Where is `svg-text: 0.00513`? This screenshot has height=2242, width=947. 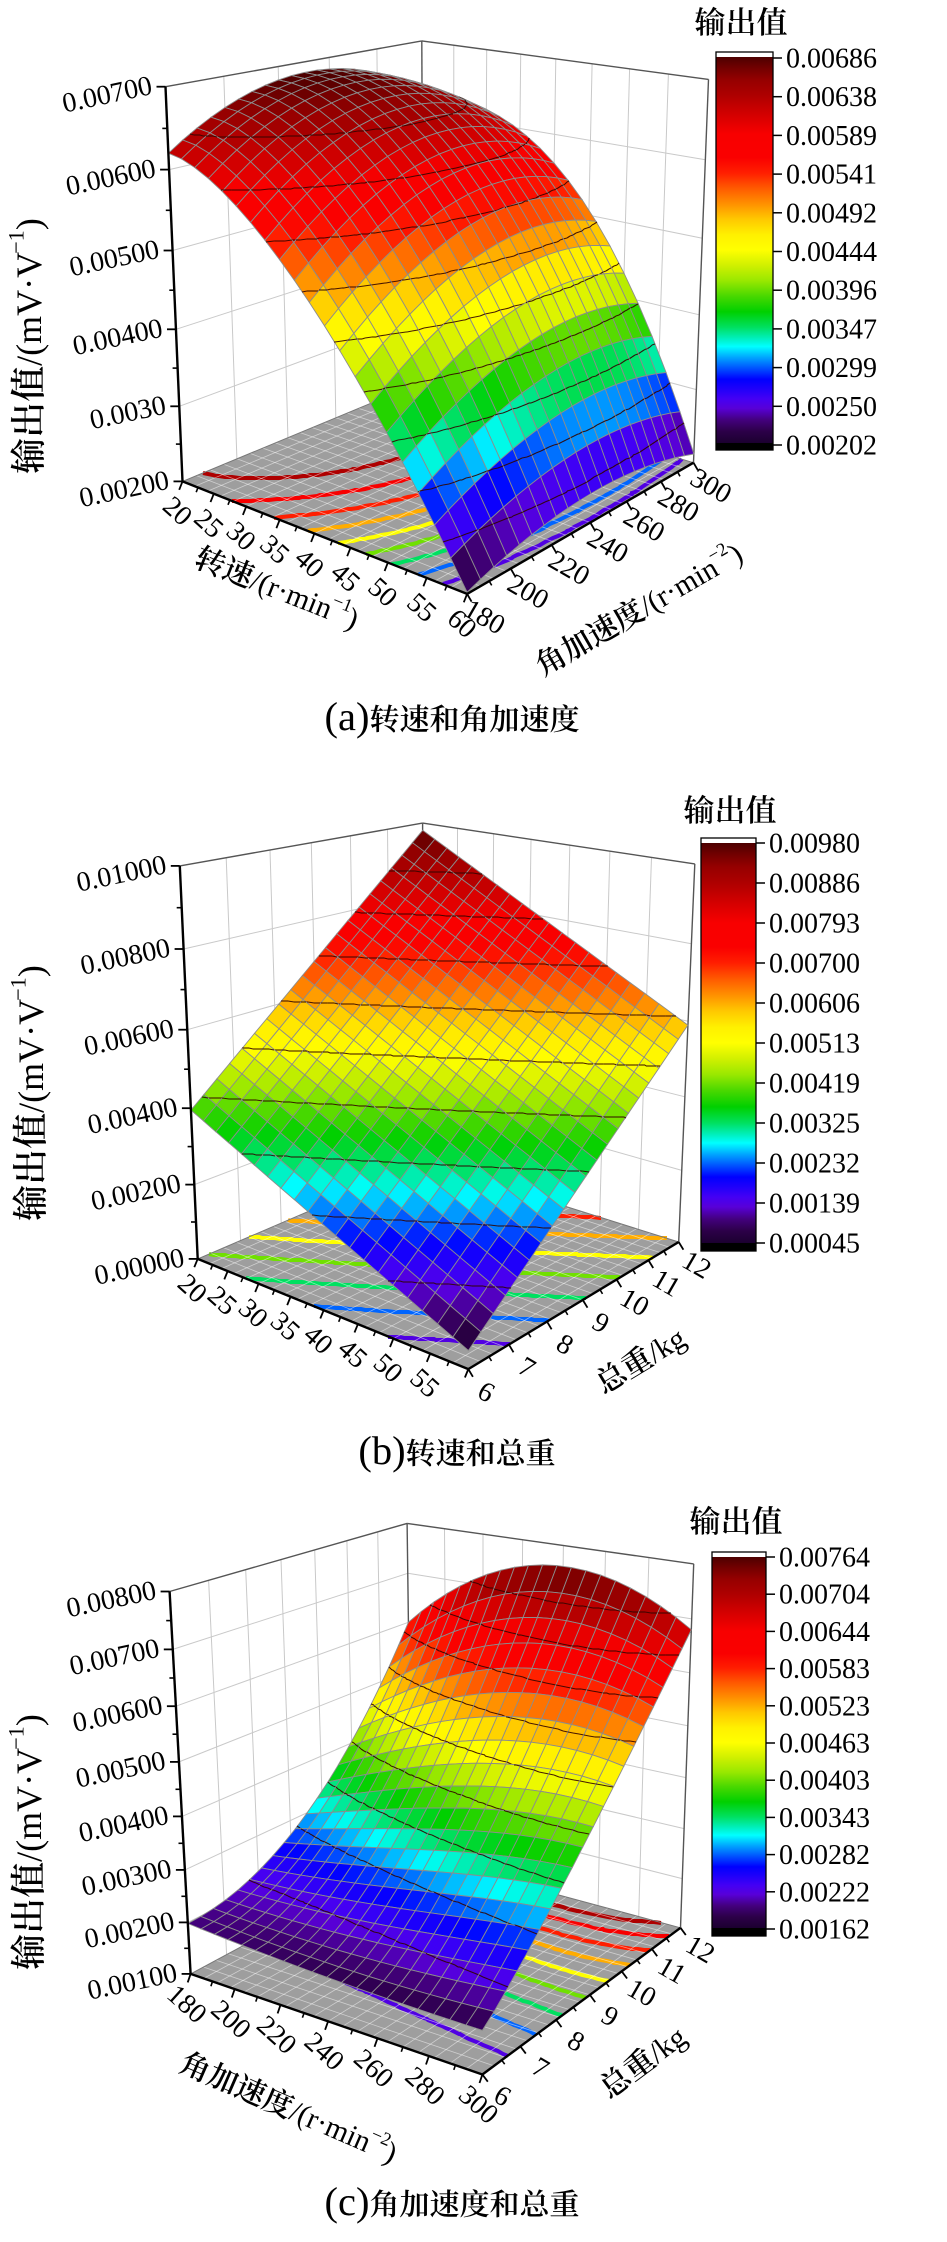 svg-text: 0.00513 is located at coordinates (814, 1044).